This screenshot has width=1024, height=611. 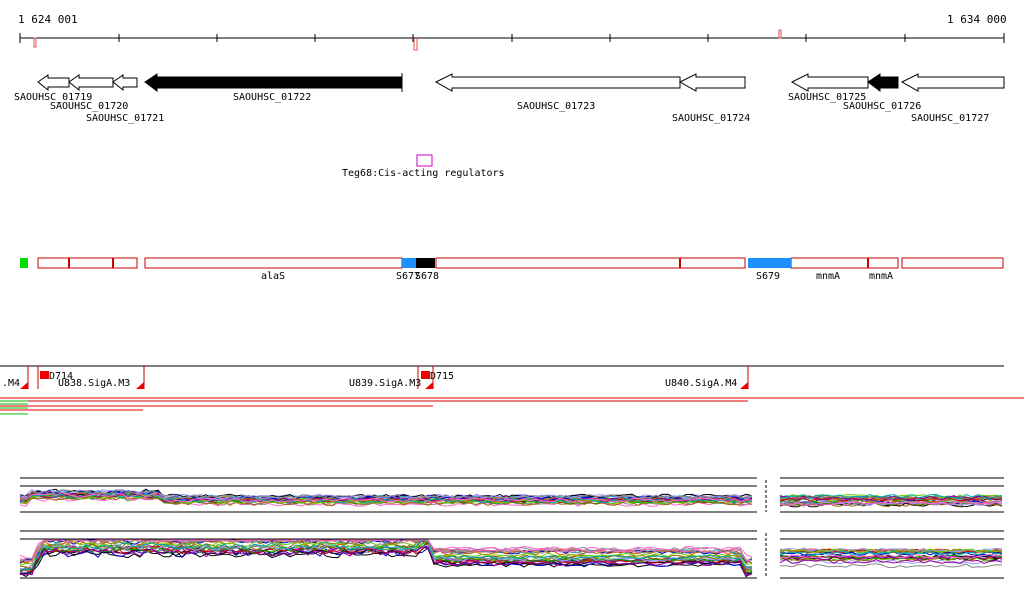 What do you see at coordinates (827, 97) in the screenshot?
I see `gene-label: SAOUHSC_01725` at bounding box center [827, 97].